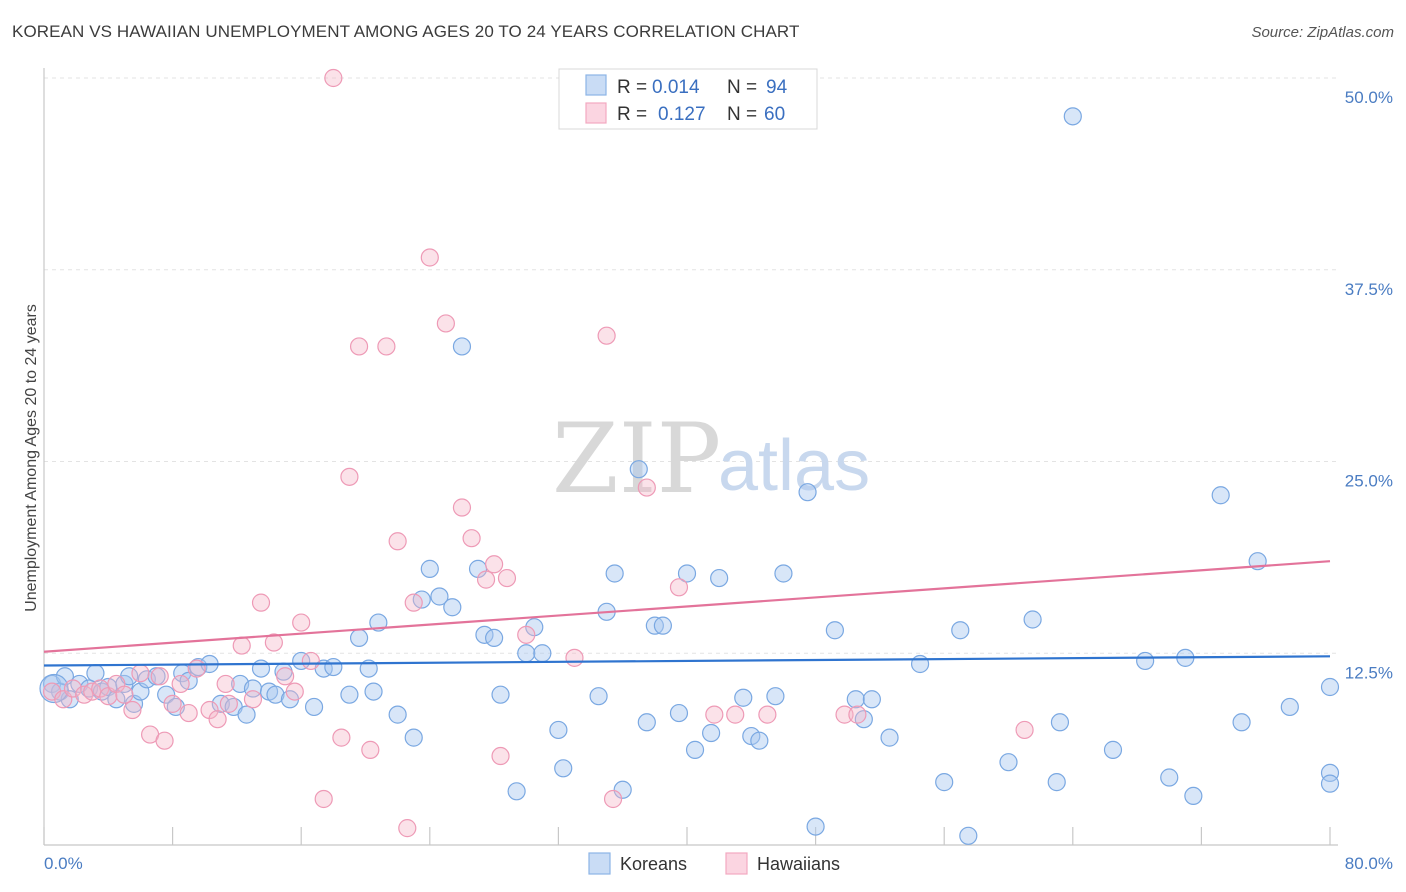  I want to click on y-tick-label: 50.0%, so click(1369, 97).